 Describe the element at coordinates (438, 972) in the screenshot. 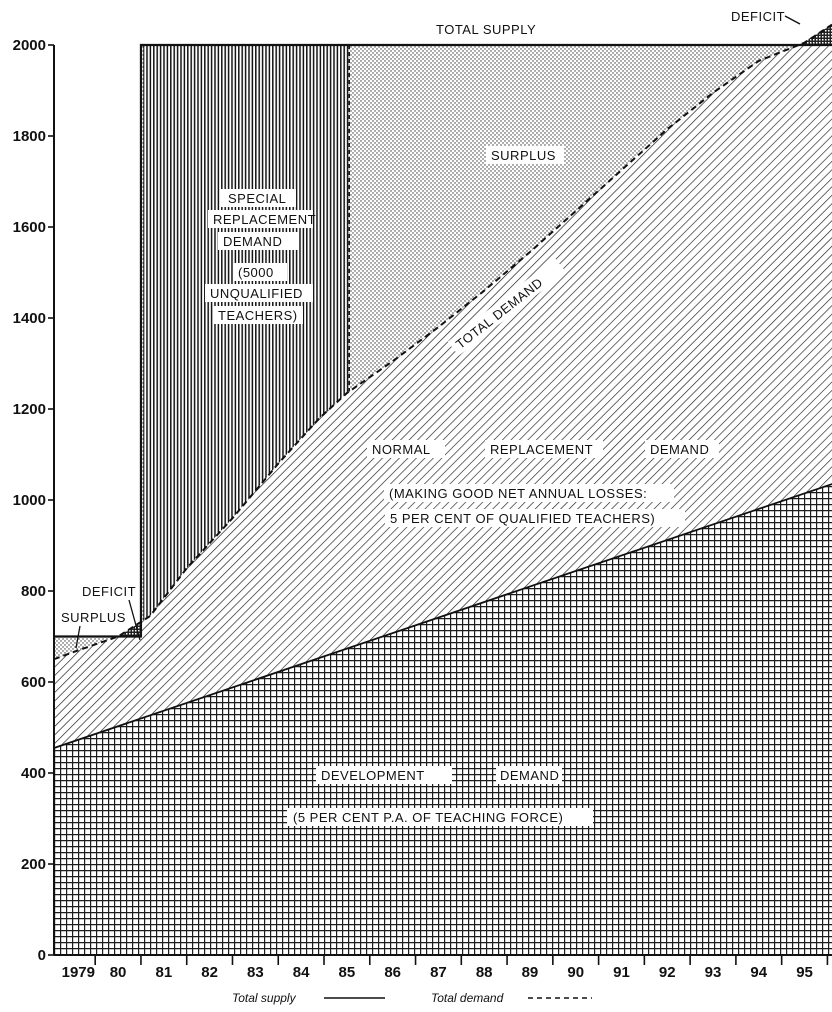

I see `x-tick-label: 87` at that location.